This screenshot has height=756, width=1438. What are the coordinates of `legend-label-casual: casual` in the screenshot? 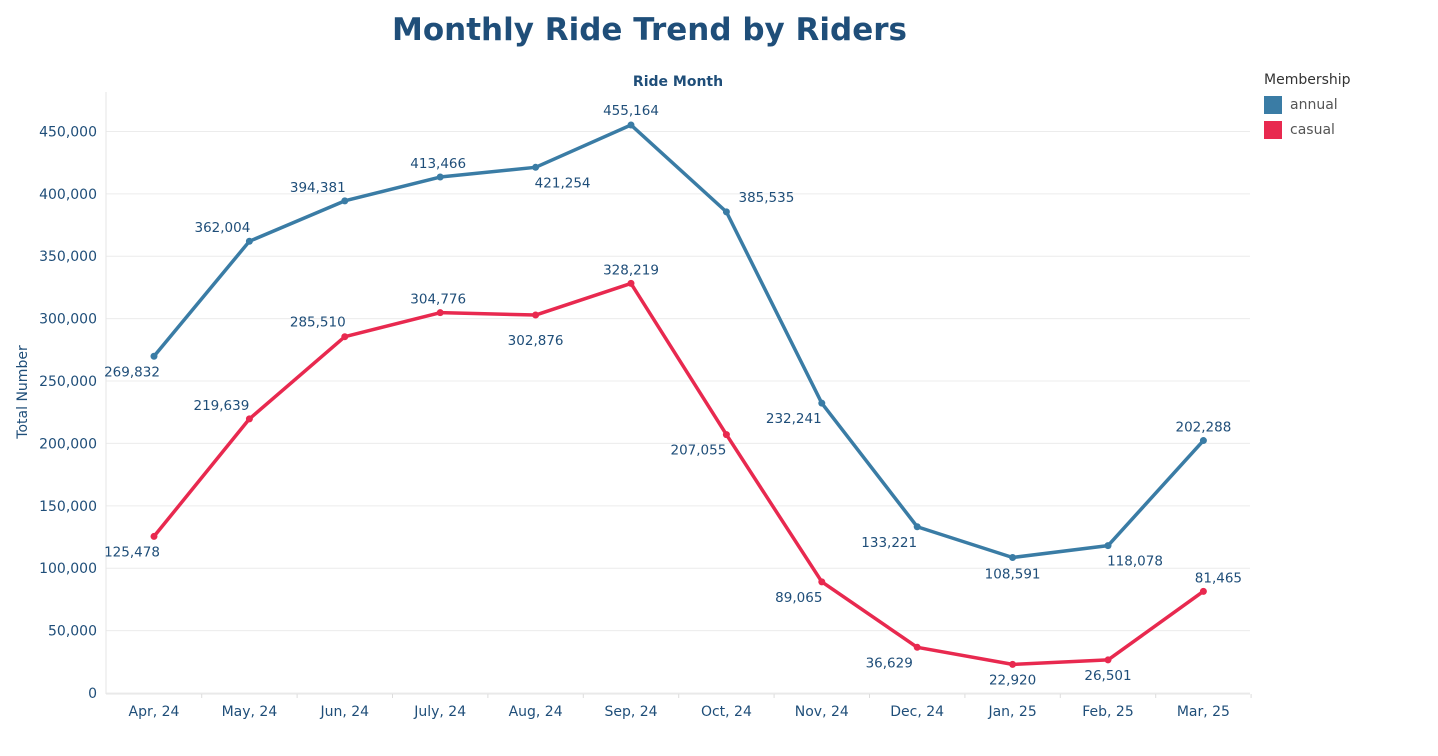 It's located at (1312, 129).